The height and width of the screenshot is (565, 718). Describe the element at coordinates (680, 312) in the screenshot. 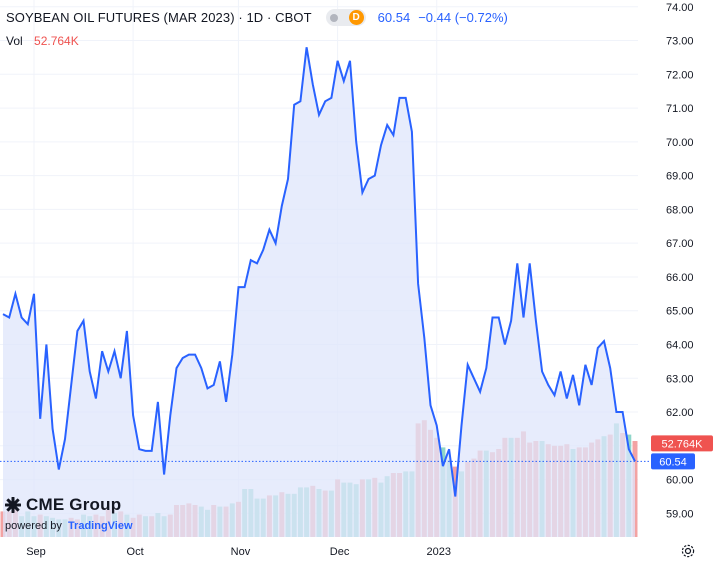

I see `price-tick-label: 65.00` at that location.